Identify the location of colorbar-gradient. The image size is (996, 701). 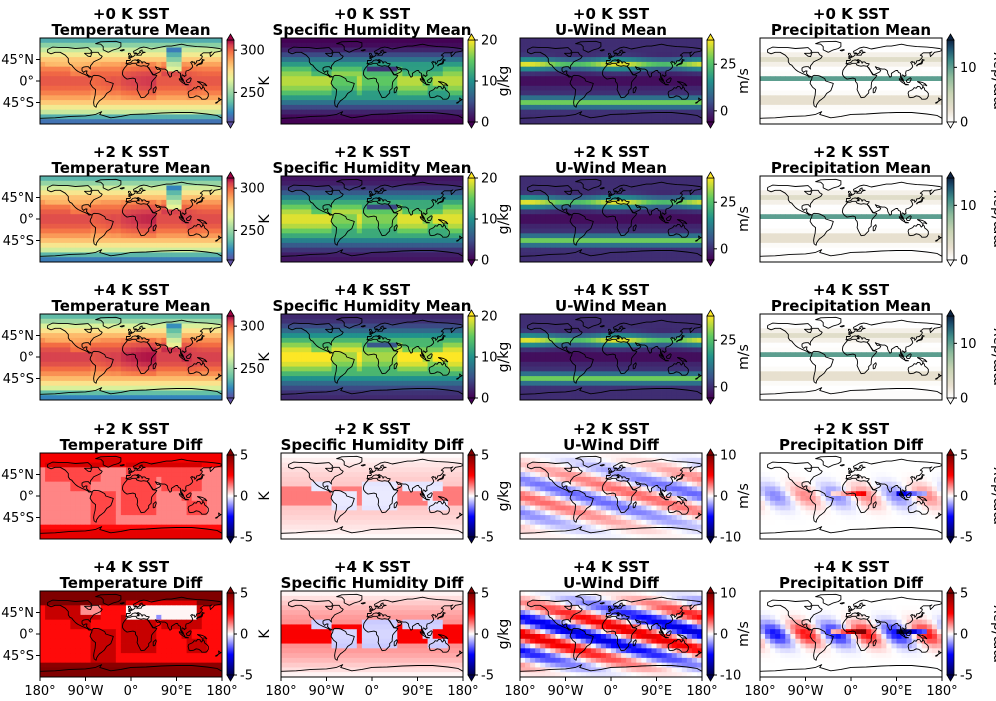
(710, 219).